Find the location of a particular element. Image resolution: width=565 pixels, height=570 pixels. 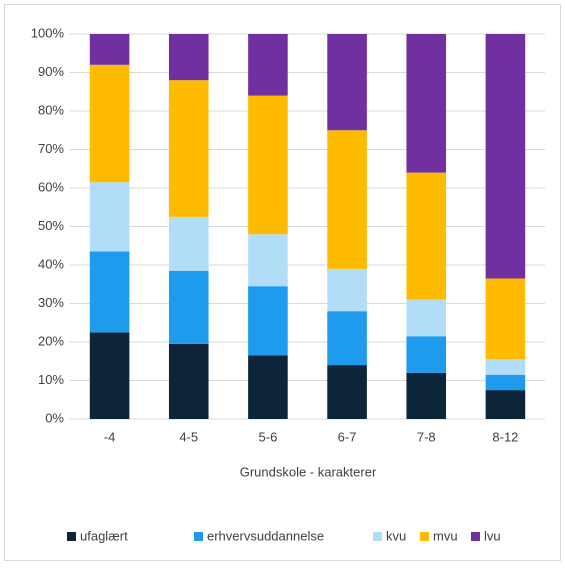

y-tick-label: 20% is located at coordinates (51, 340).